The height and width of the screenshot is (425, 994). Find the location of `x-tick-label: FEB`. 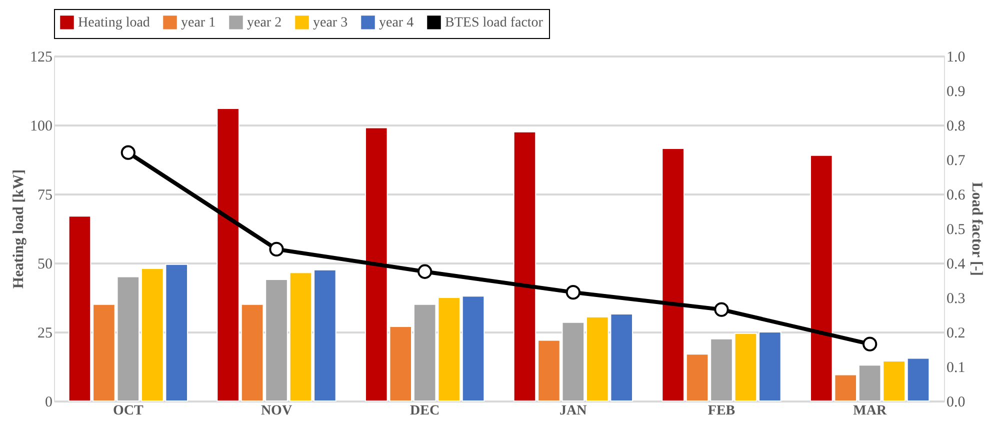

x-tick-label: FEB is located at coordinates (722, 411).